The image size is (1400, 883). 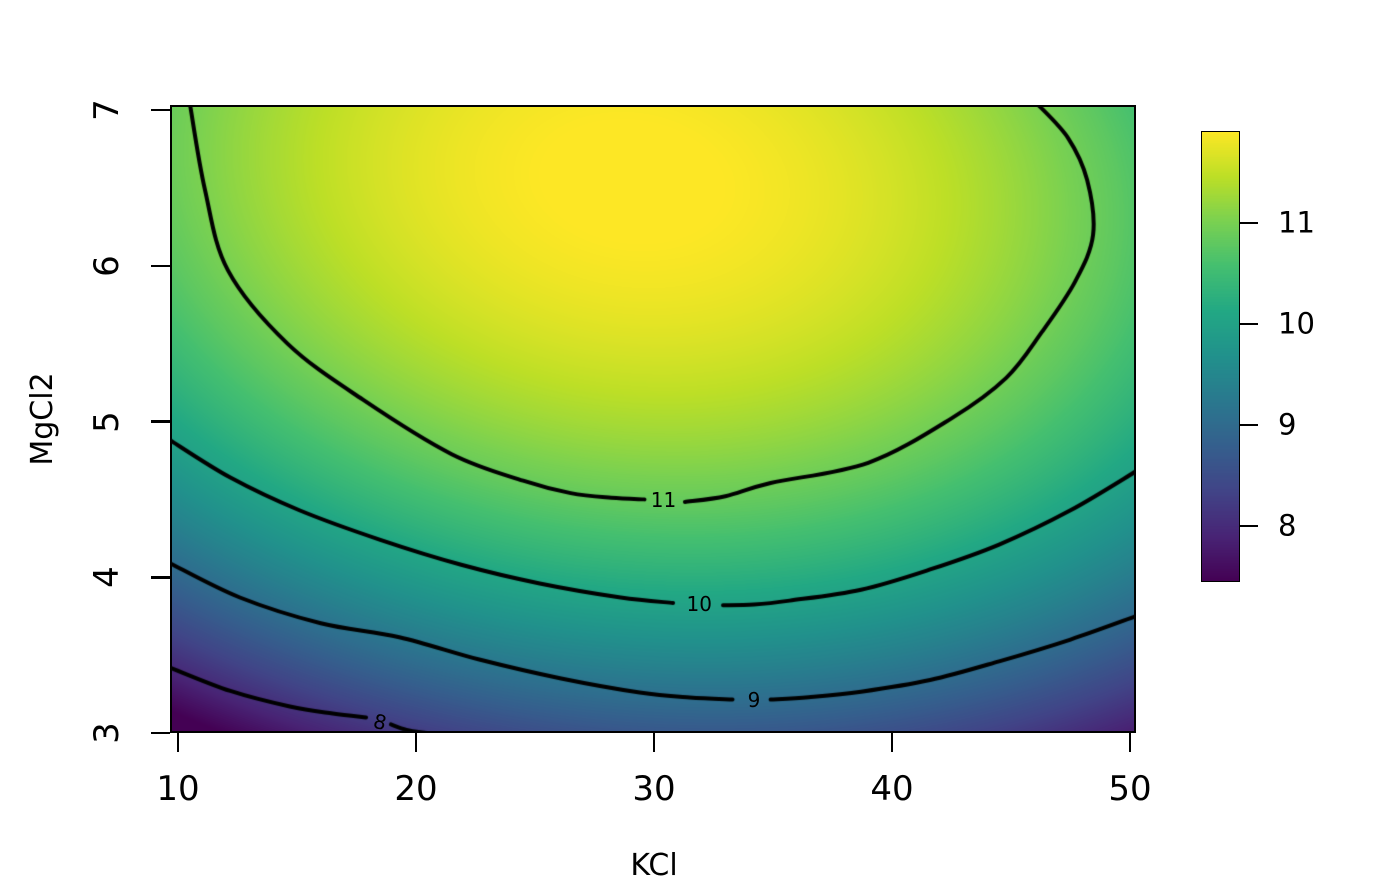 What do you see at coordinates (42, 419) in the screenshot?
I see `y-axis-title: MgCl2` at bounding box center [42, 419].